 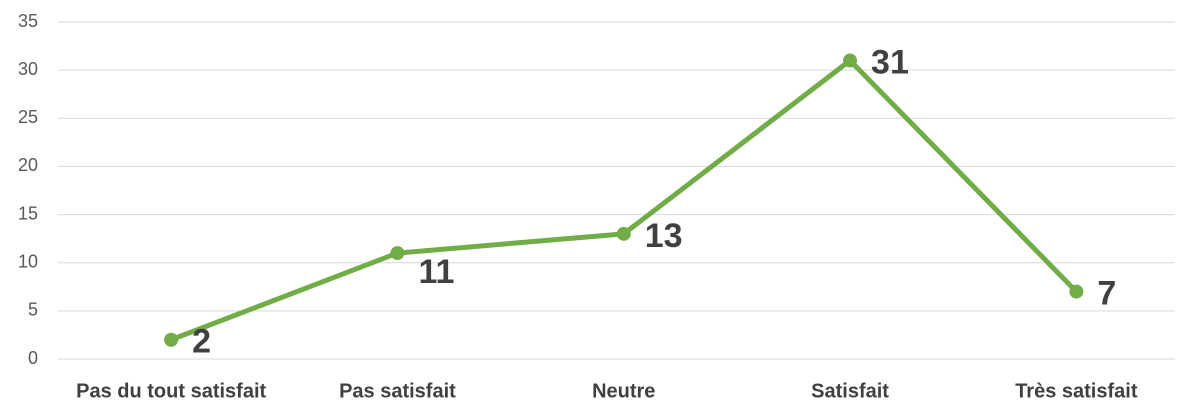 I want to click on data-label: 2, so click(x=201, y=342).